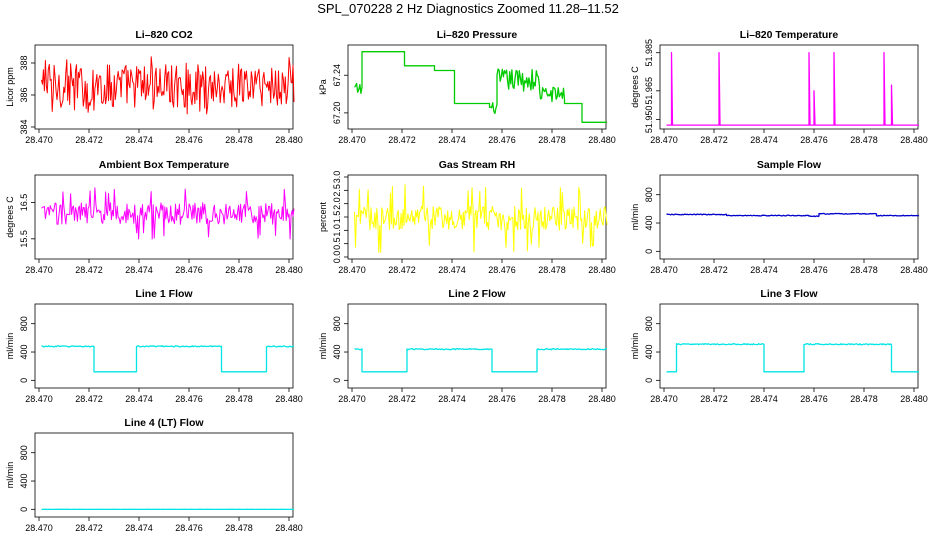  I want to click on plot-title: Li–820 Pressure, so click(477, 35).